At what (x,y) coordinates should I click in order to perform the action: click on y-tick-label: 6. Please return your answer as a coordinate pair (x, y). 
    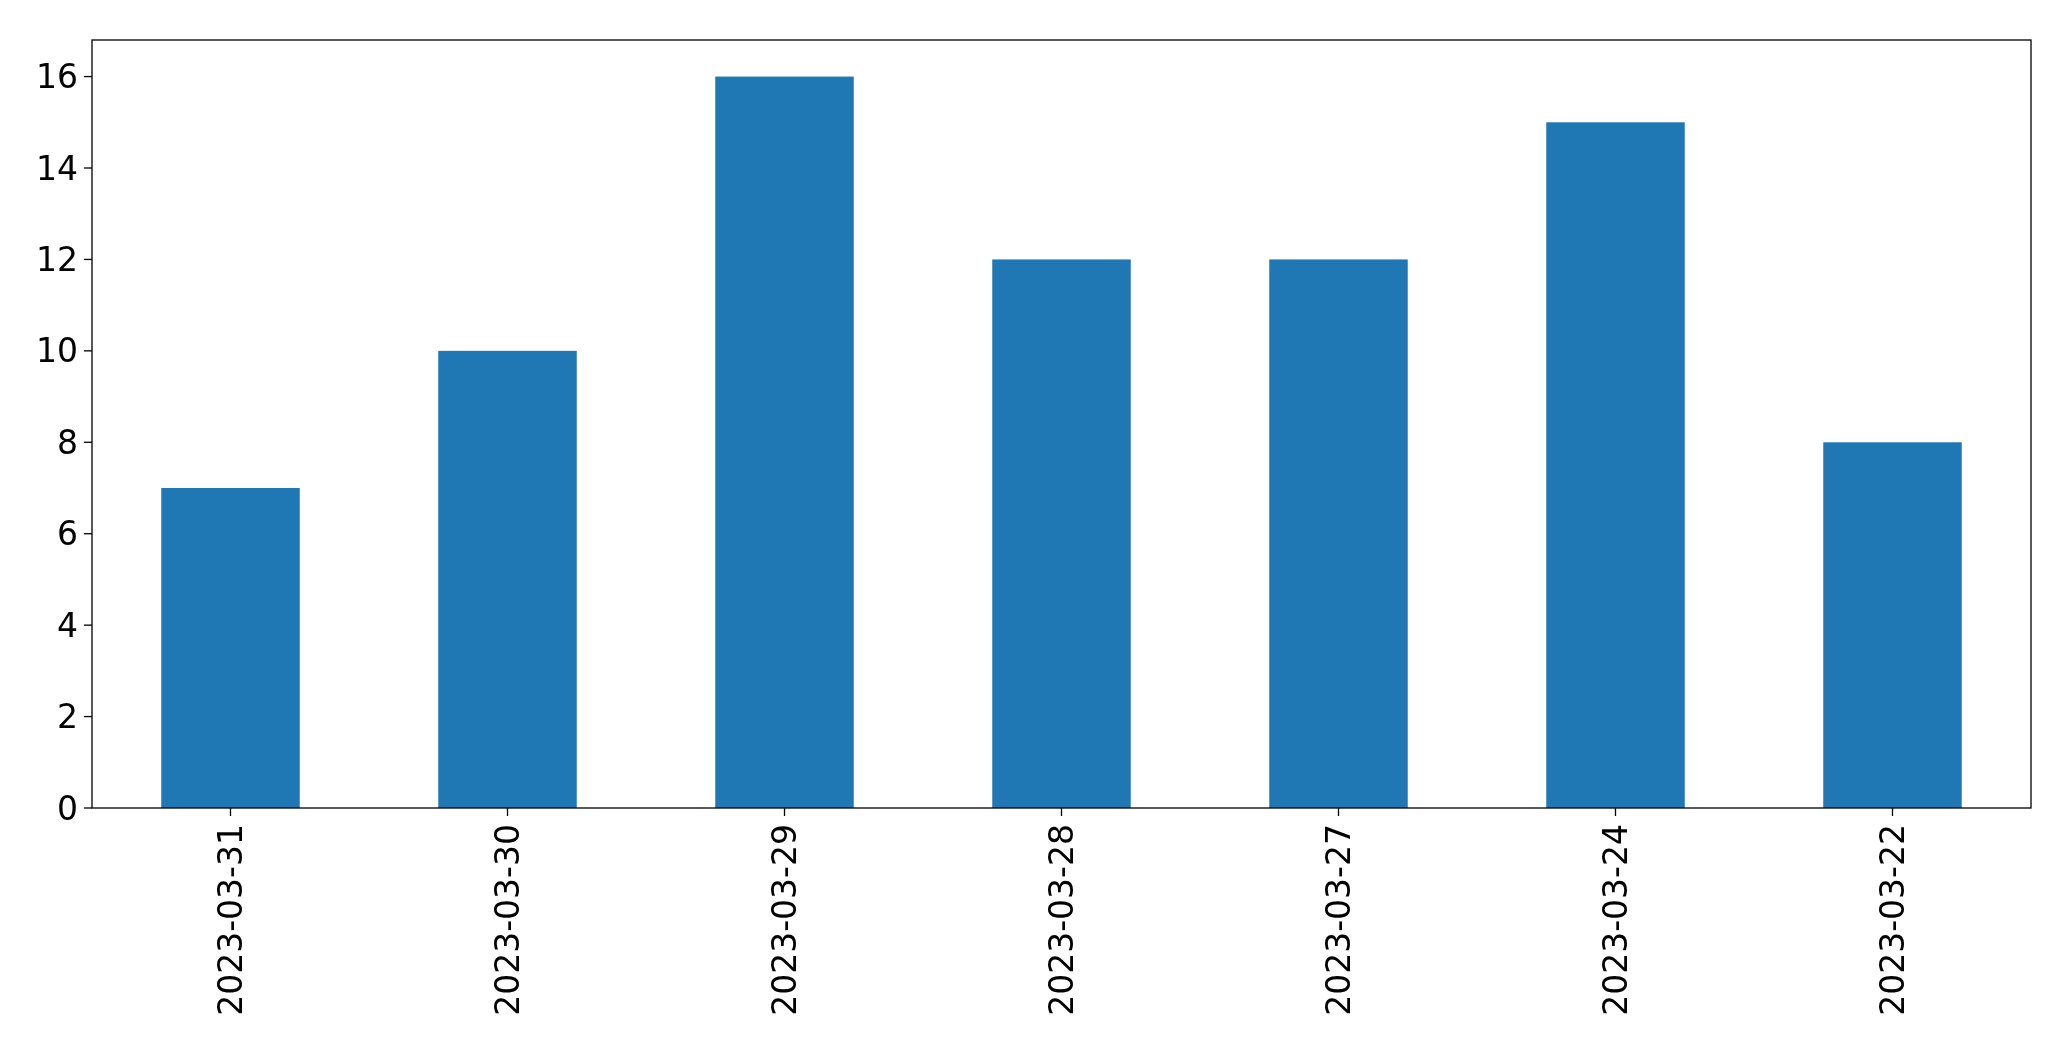
    Looking at the image, I should click on (67, 534).